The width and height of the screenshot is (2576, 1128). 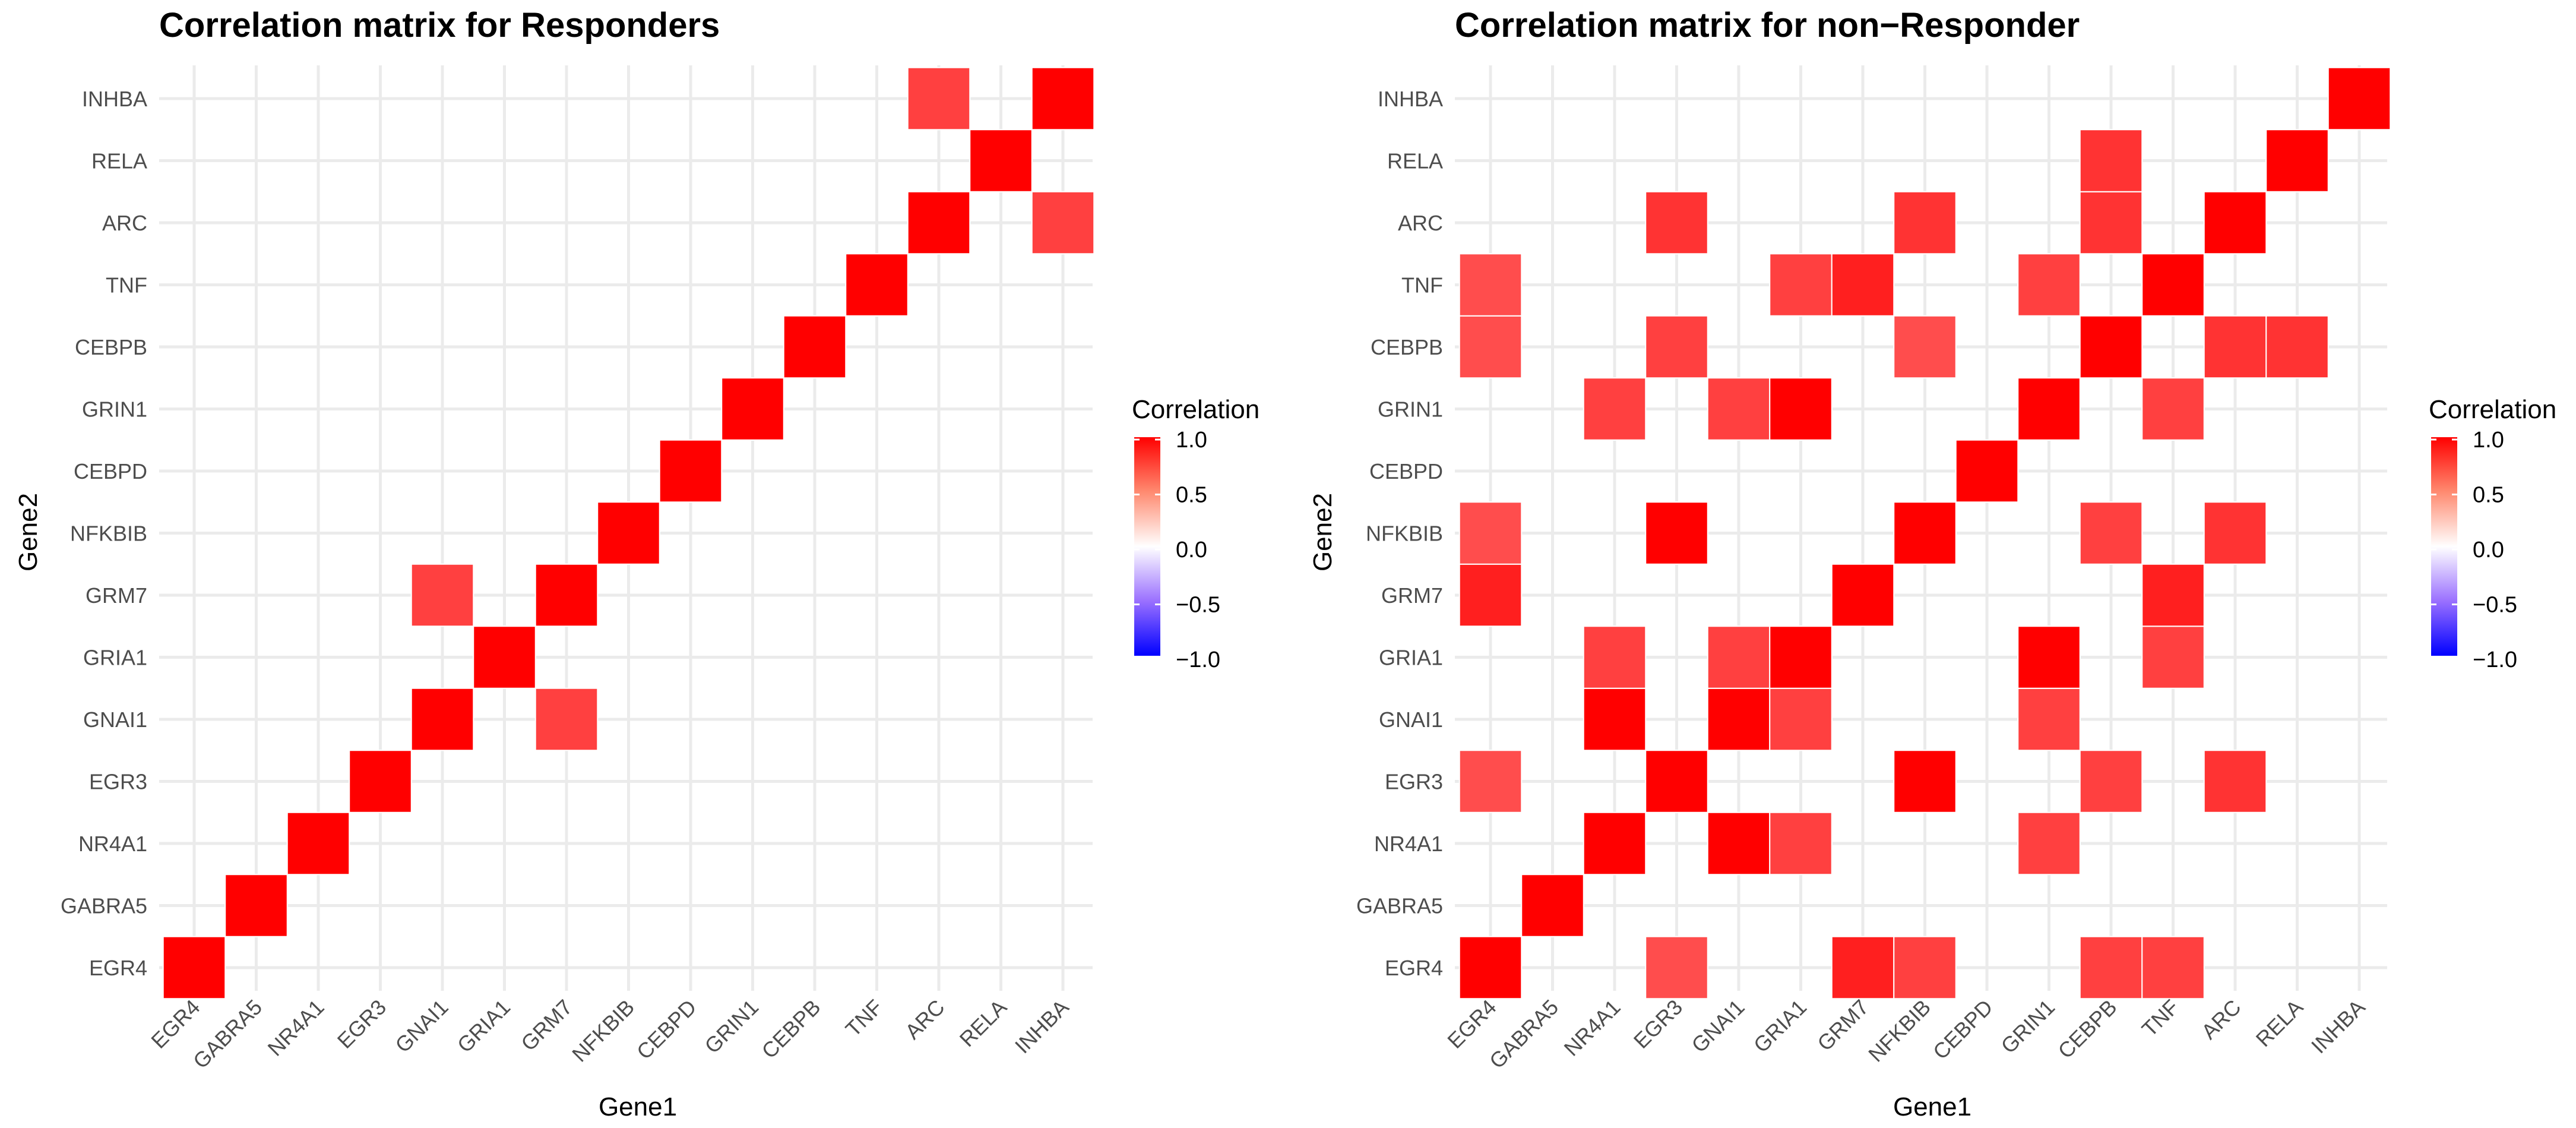 I want to click on legend-tick-label: 0.0, so click(x=2488, y=550).